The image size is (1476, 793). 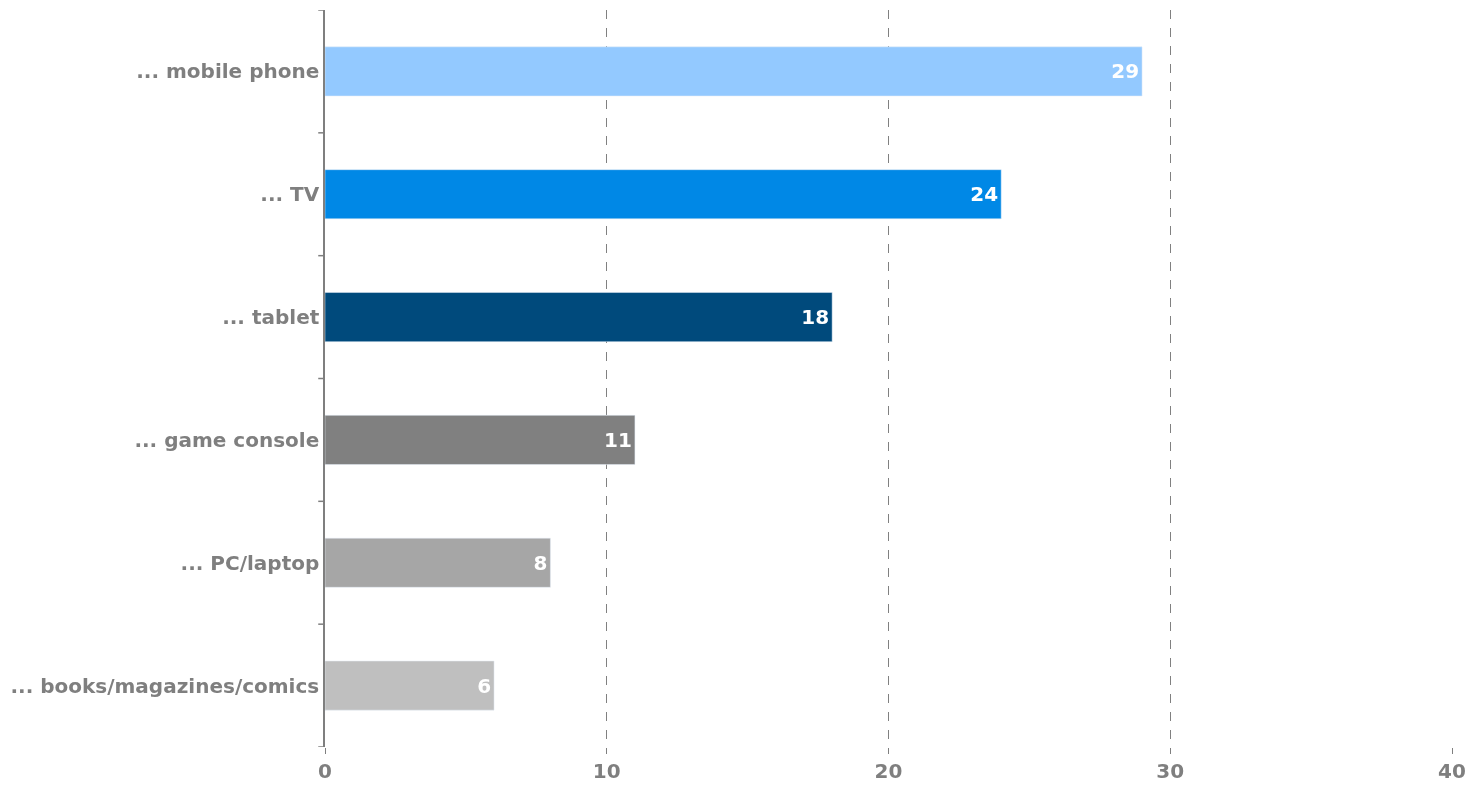 I want to click on data-label: 8, so click(x=540, y=562).